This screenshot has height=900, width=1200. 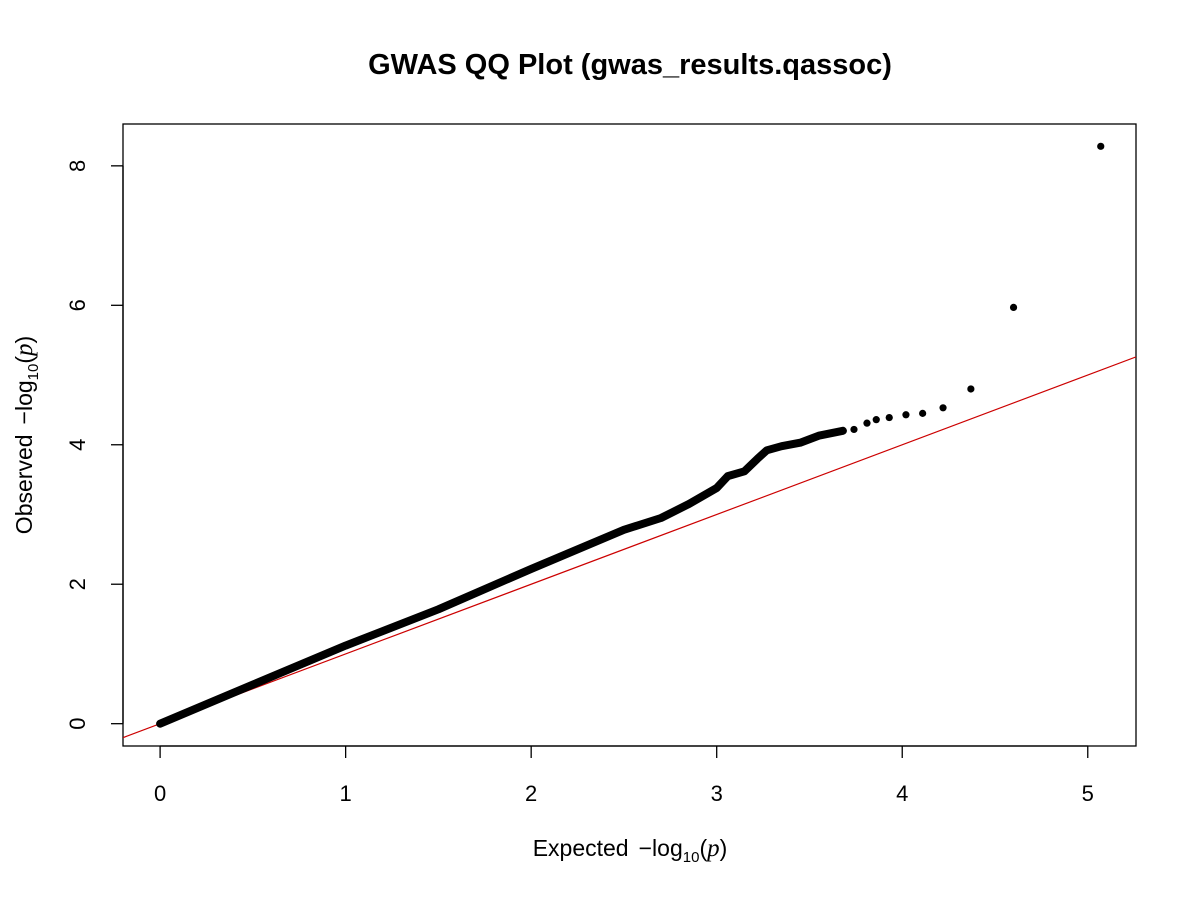 What do you see at coordinates (77, 166) in the screenshot?
I see `y-tick-label: 8` at bounding box center [77, 166].